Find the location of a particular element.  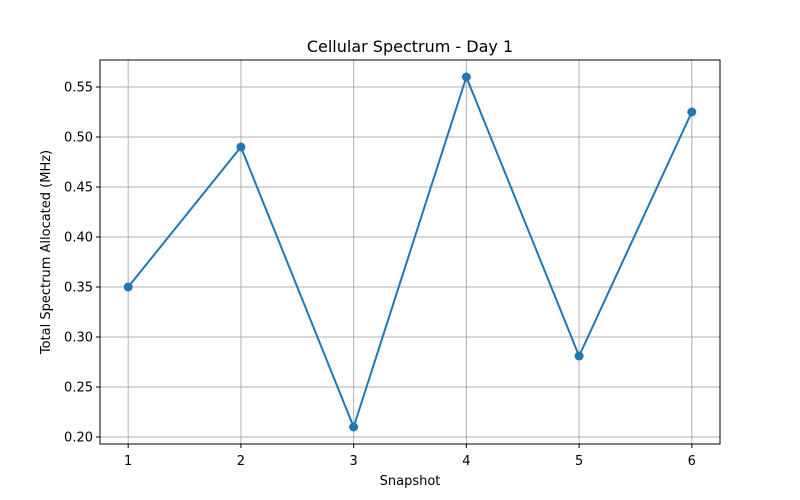

x-tick-label: 5 is located at coordinates (579, 461).